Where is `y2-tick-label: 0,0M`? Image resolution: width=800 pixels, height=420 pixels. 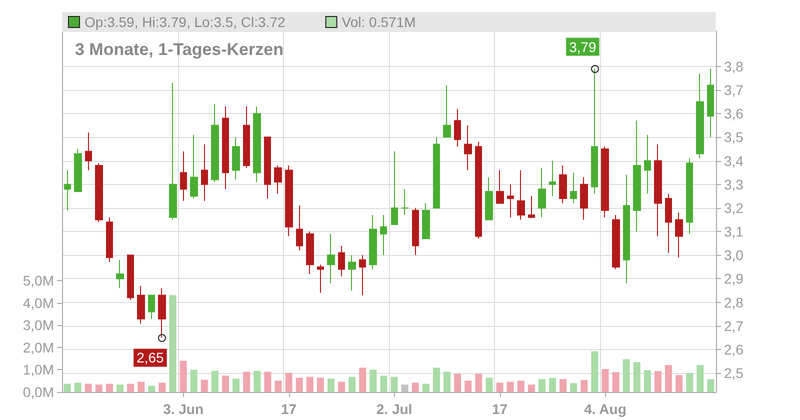 y2-tick-label: 0,0M is located at coordinates (38, 392).